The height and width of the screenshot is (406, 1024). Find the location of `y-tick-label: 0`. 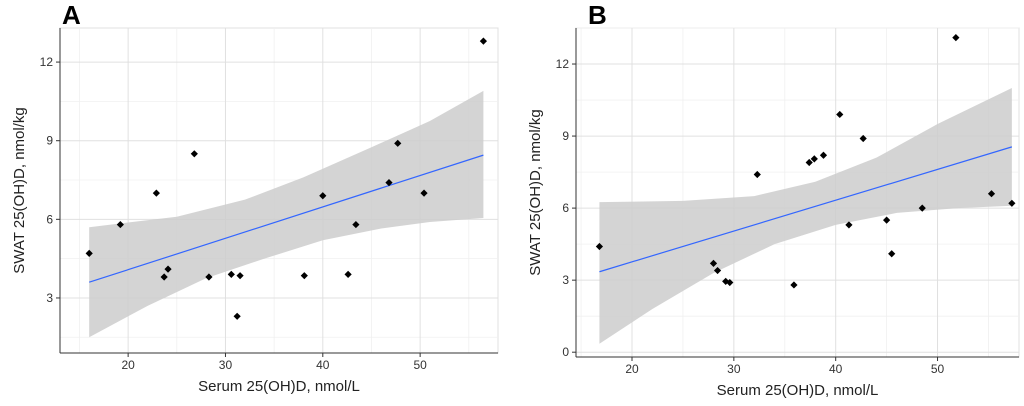

y-tick-label: 0 is located at coordinates (565, 352).